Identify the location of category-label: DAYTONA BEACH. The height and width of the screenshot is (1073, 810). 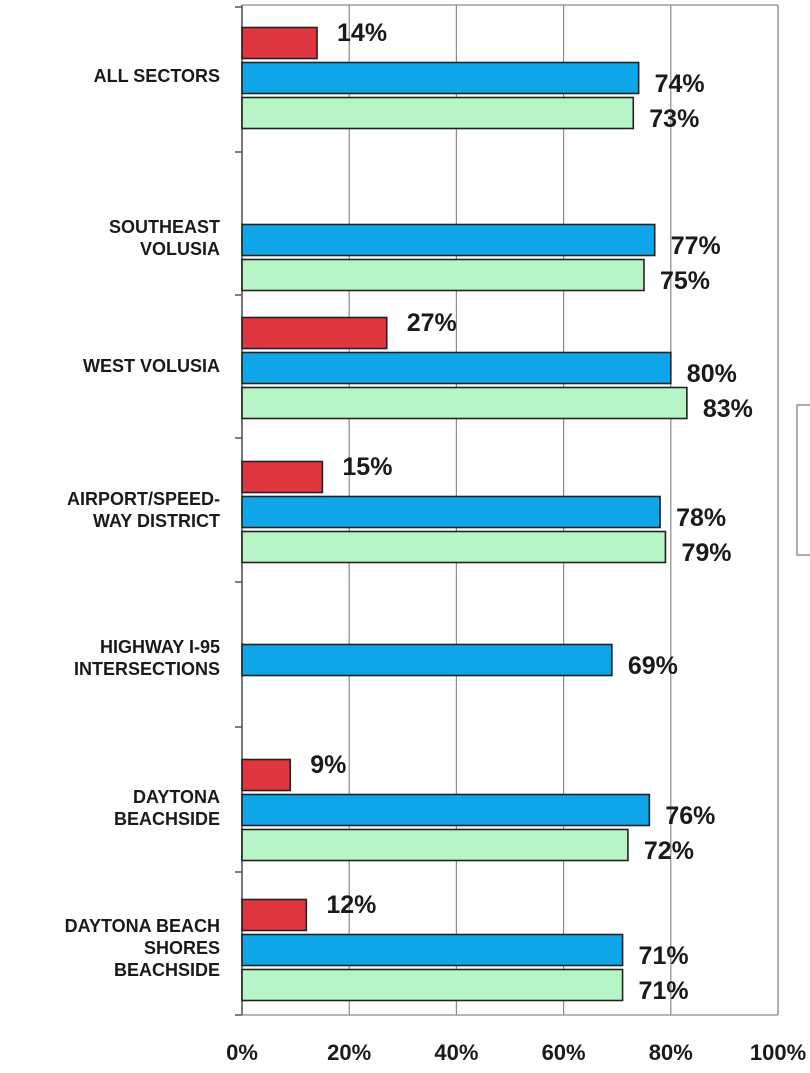
(142, 926).